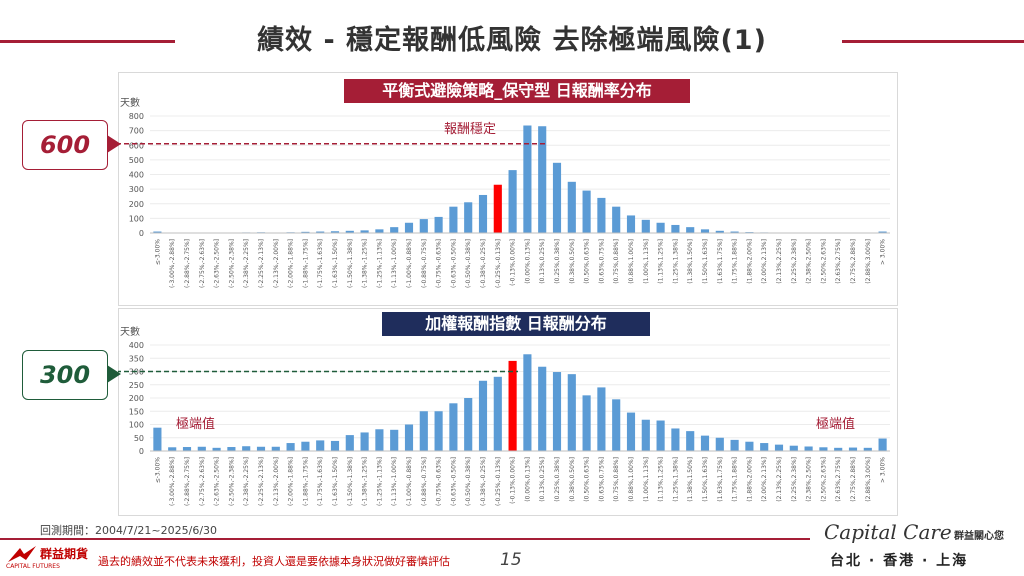  Describe the element at coordinates (542, 479) in the screenshot. I see `x-tick-label: (0.13%,0.25%]` at that location.